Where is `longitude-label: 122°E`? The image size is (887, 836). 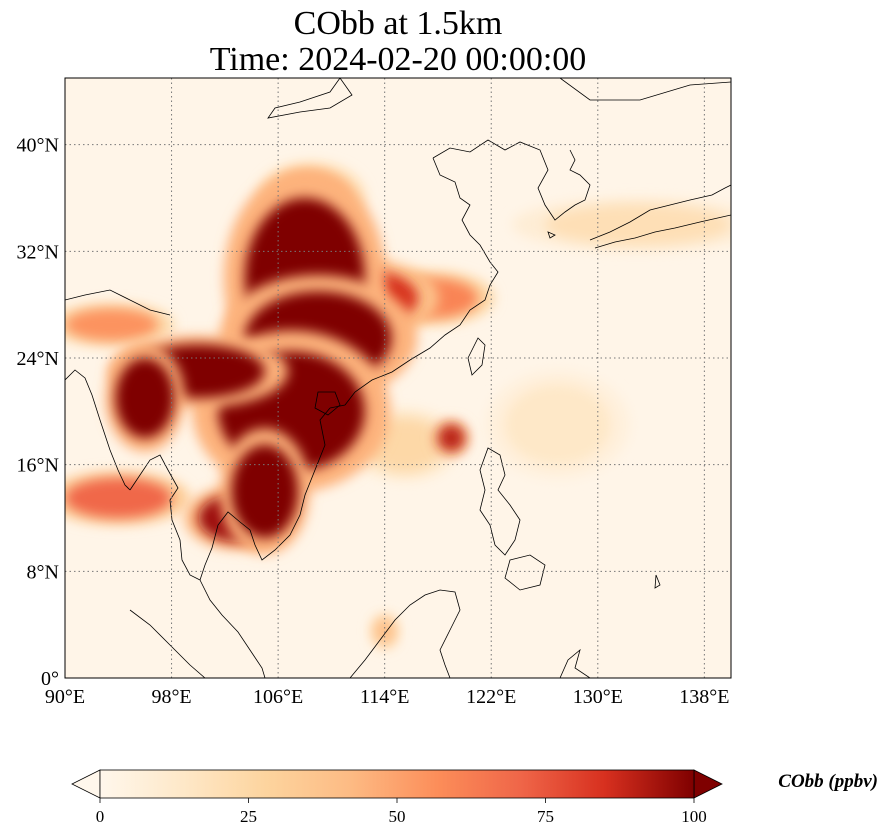 longitude-label: 122°E is located at coordinates (491, 697).